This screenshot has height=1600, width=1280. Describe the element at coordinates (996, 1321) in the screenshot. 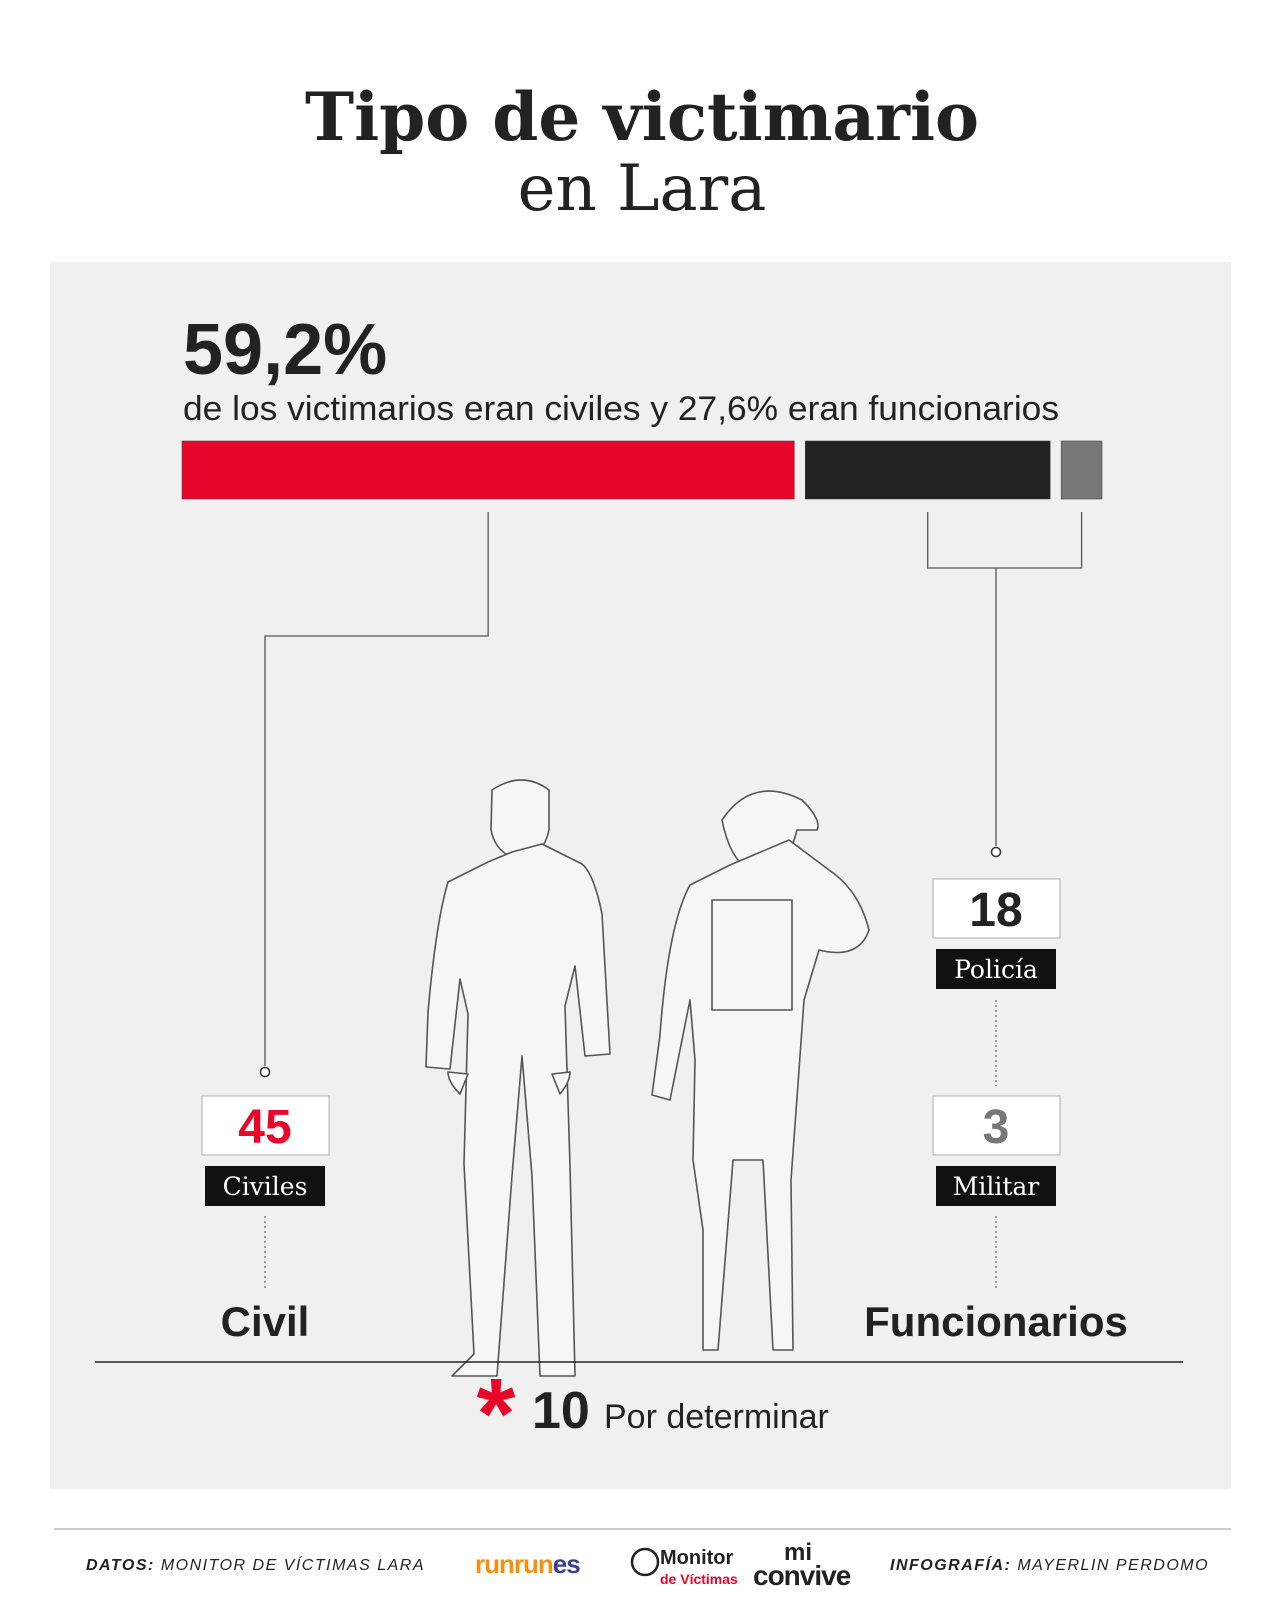

I see `group-label: Funcionarios` at that location.